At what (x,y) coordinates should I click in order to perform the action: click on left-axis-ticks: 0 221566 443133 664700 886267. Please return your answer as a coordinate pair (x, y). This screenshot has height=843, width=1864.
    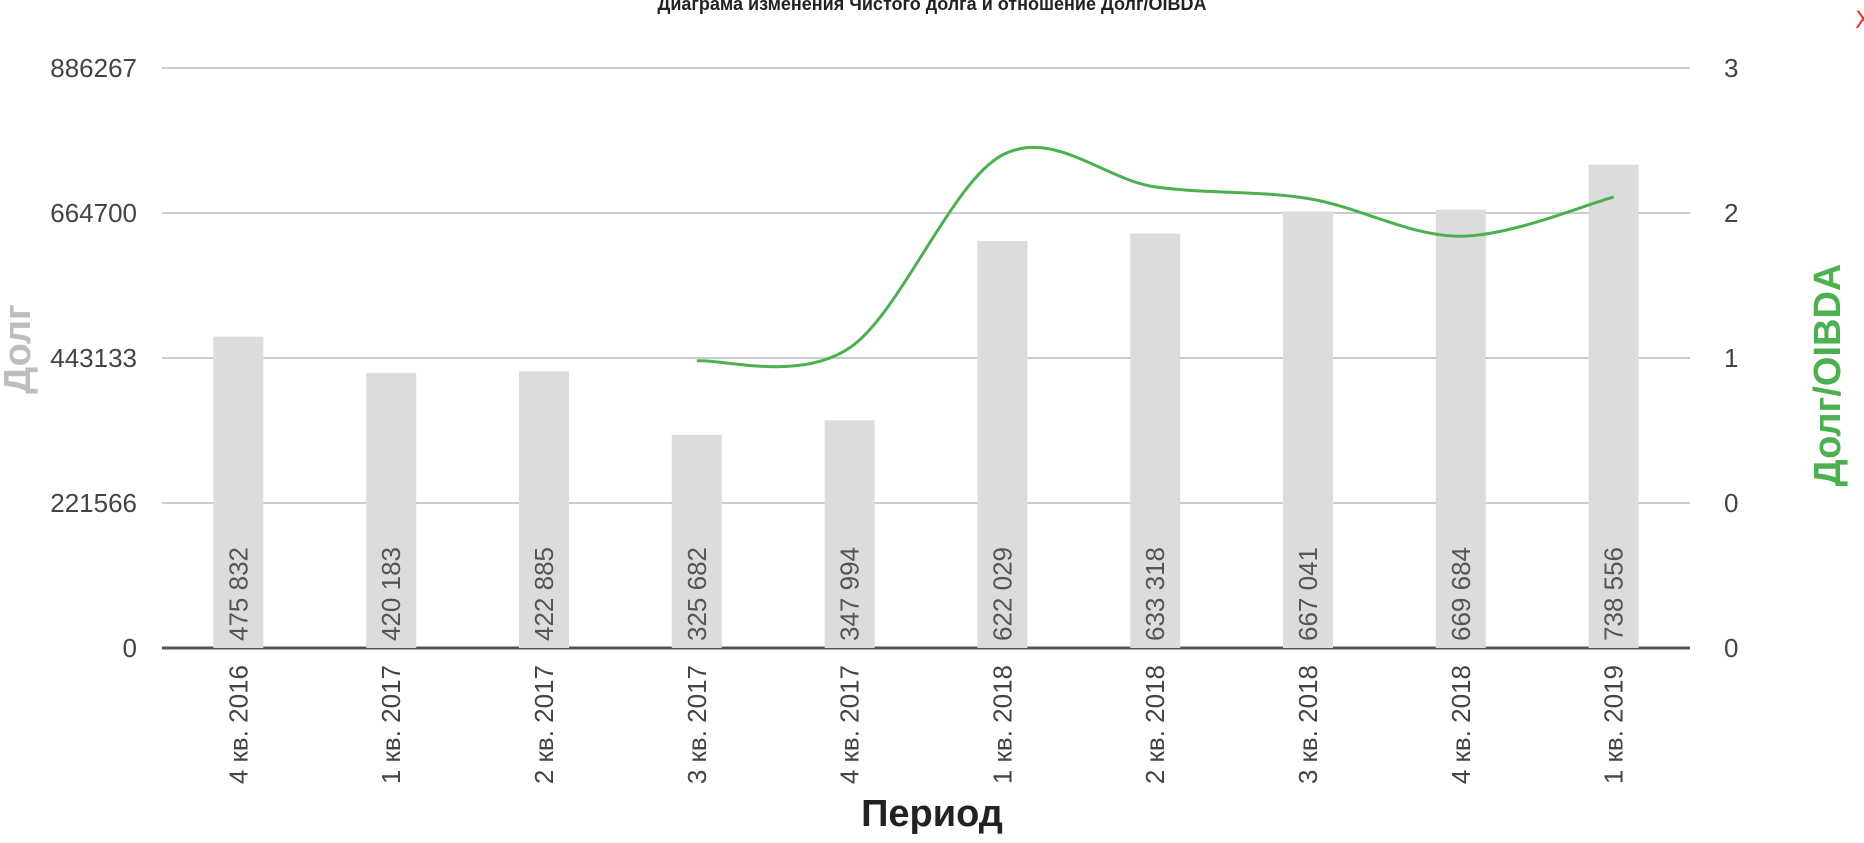
    Looking at the image, I should click on (93, 358).